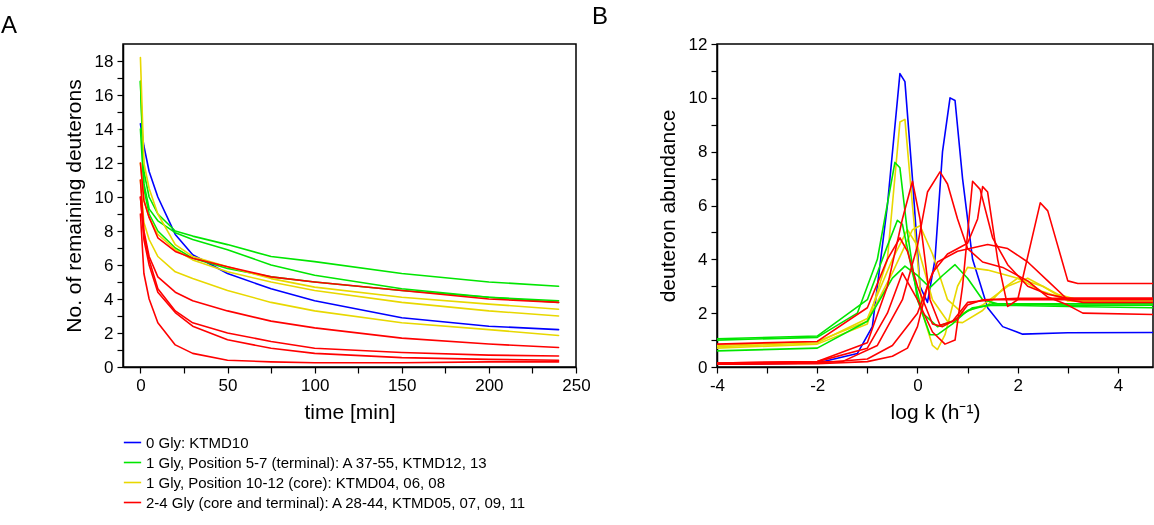 The image size is (1154, 525). Describe the element at coordinates (104, 129) in the screenshot. I see `y-tick-label: 14` at that location.